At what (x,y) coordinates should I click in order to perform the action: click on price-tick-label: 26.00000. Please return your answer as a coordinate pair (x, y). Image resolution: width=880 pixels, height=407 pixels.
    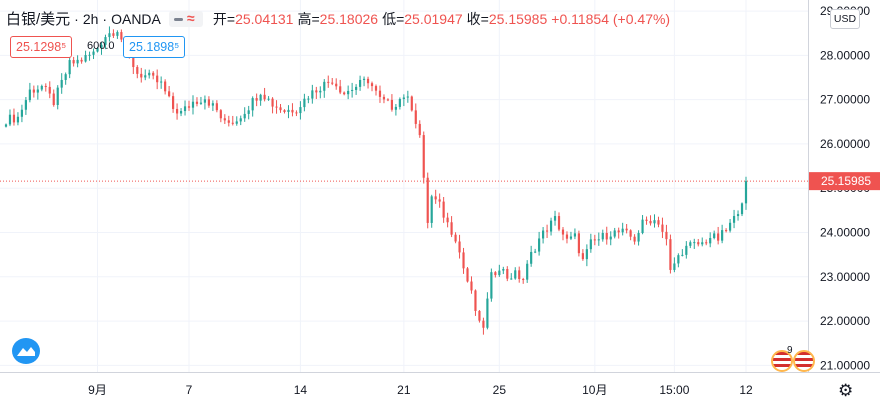
    Looking at the image, I should click on (845, 144).